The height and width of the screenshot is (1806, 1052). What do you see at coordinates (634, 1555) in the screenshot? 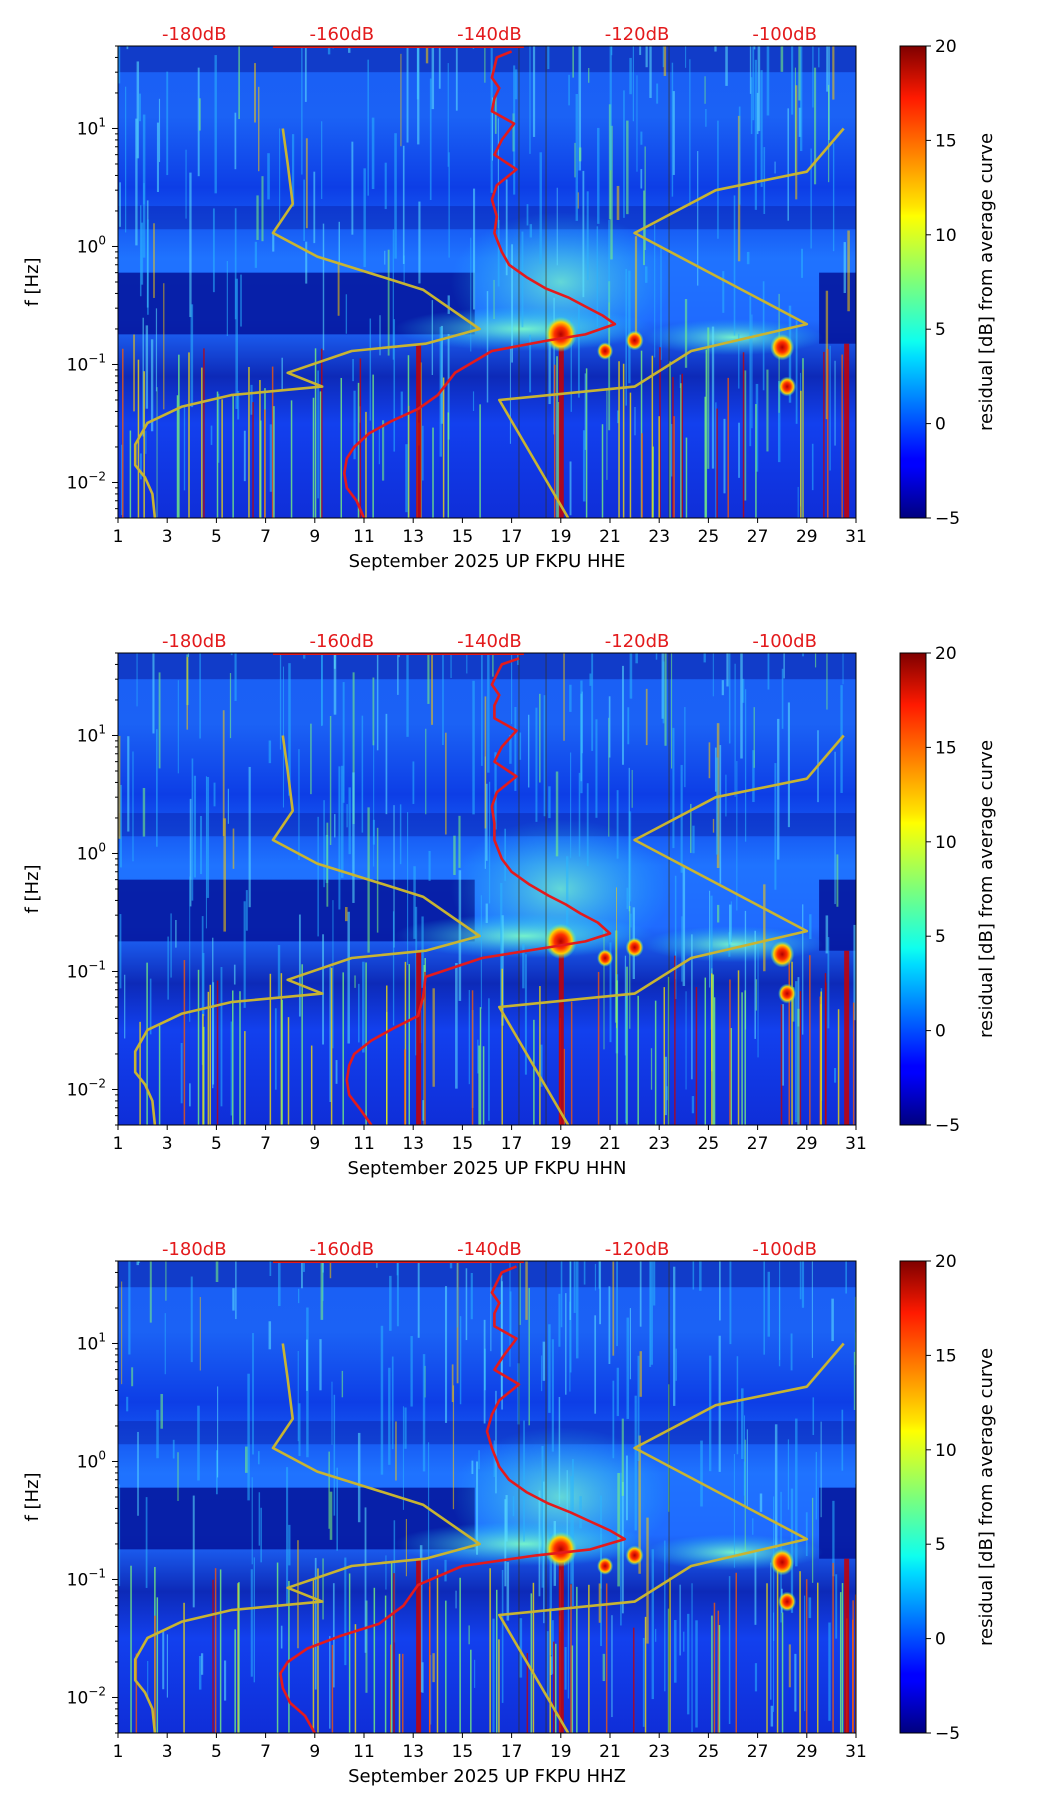
I see `hot-spot` at bounding box center [634, 1555].